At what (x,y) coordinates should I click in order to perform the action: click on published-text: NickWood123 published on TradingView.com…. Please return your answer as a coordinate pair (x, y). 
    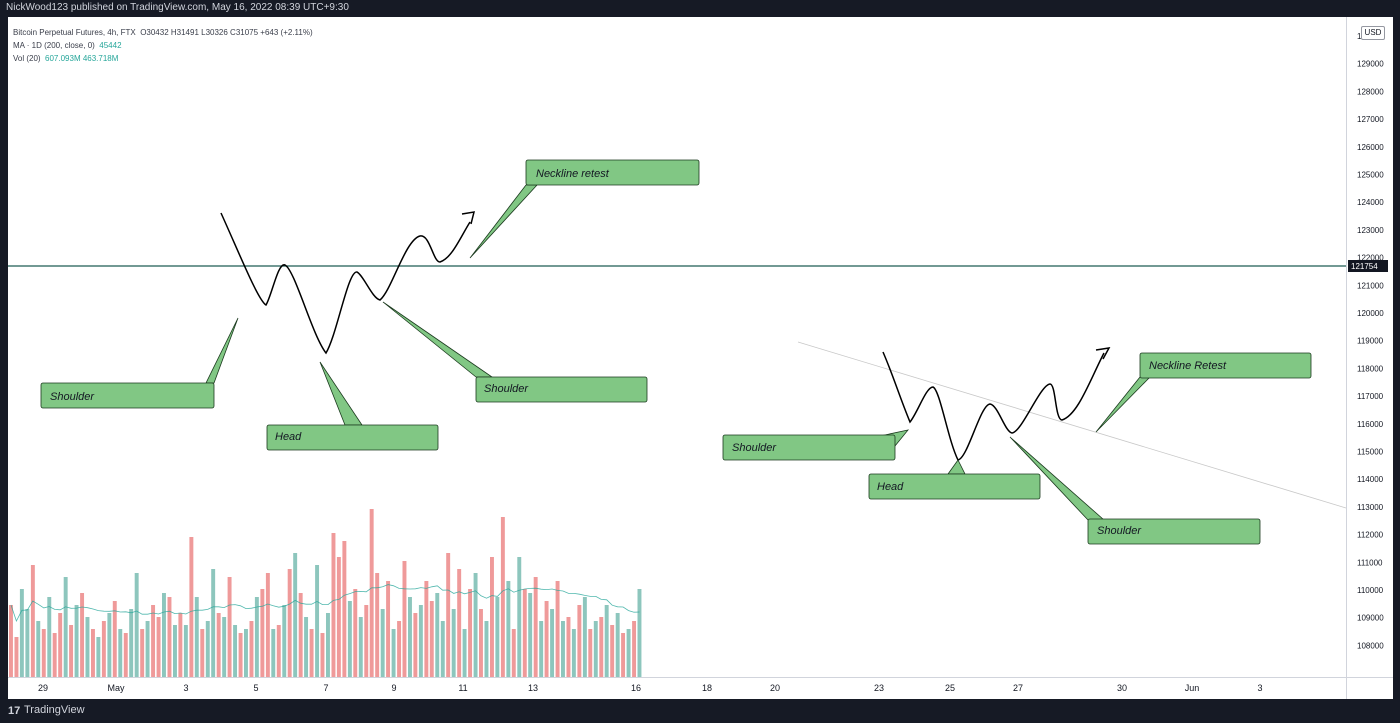
    Looking at the image, I should click on (177, 7).